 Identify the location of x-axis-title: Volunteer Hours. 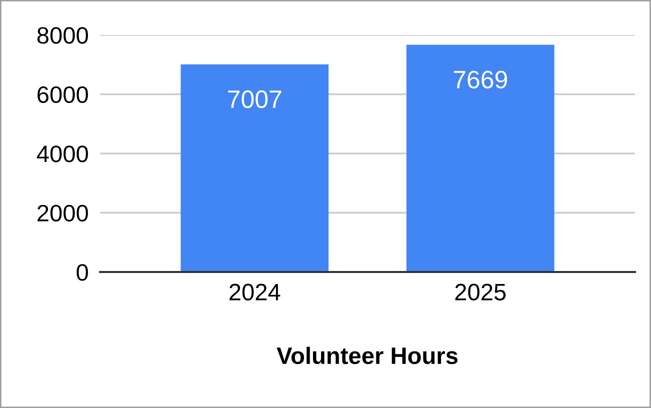
(367, 355).